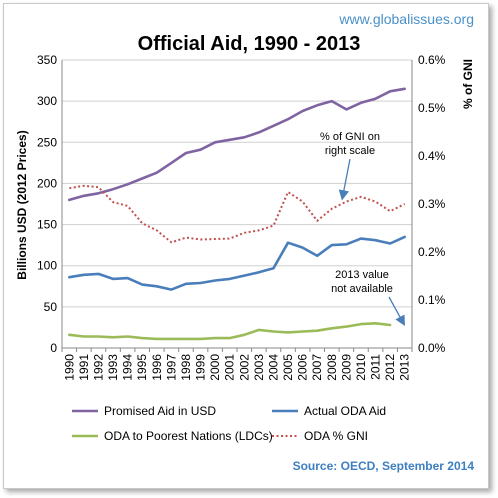 This screenshot has height=498, width=498. Describe the element at coordinates (157, 367) in the screenshot. I see `x-tick-label: 1996` at that location.